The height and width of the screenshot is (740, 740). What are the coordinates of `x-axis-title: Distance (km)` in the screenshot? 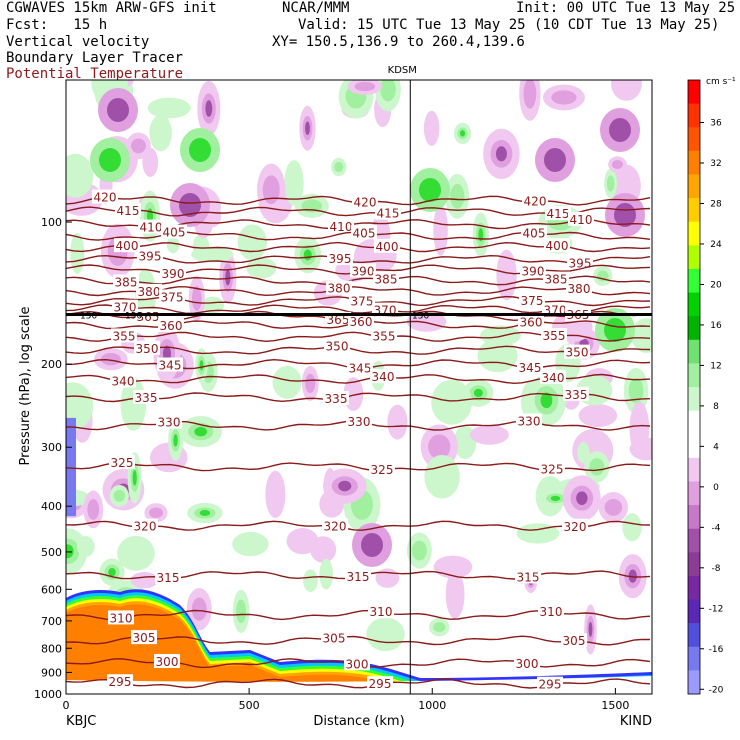 It's located at (358, 721).